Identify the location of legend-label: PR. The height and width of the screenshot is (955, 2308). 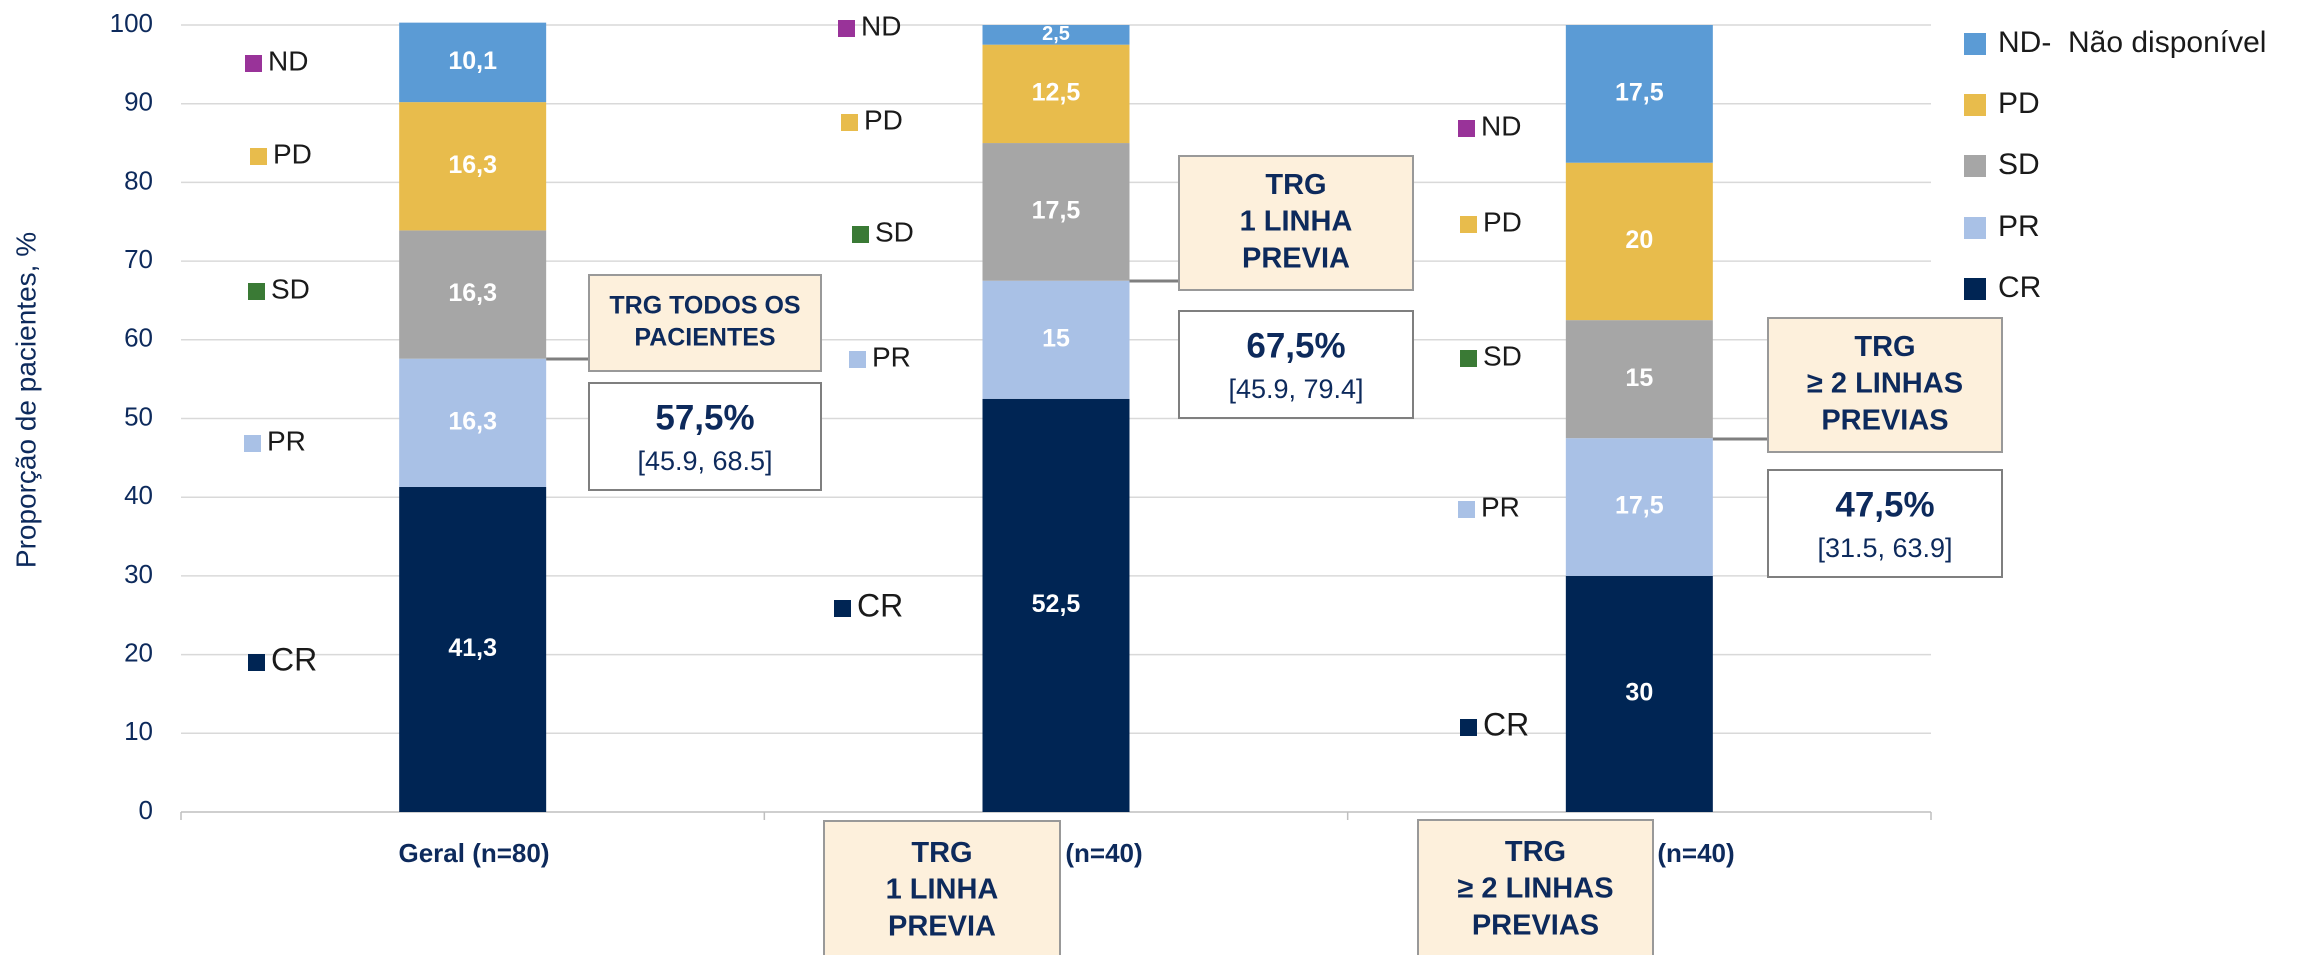
(2019, 226).